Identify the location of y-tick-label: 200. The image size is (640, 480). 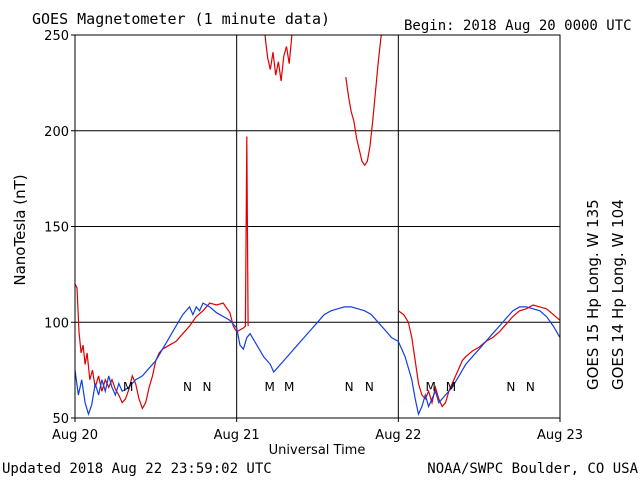
(56, 132).